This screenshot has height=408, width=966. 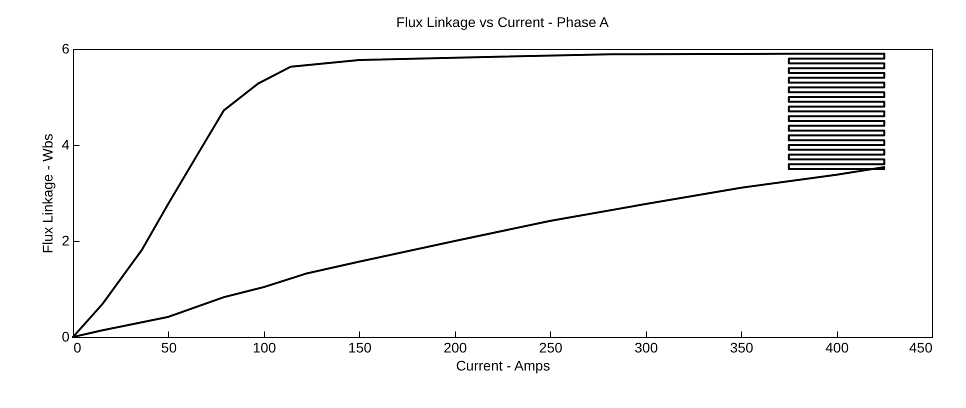 What do you see at coordinates (66, 240) in the screenshot?
I see `y-tick-label: 2` at bounding box center [66, 240].